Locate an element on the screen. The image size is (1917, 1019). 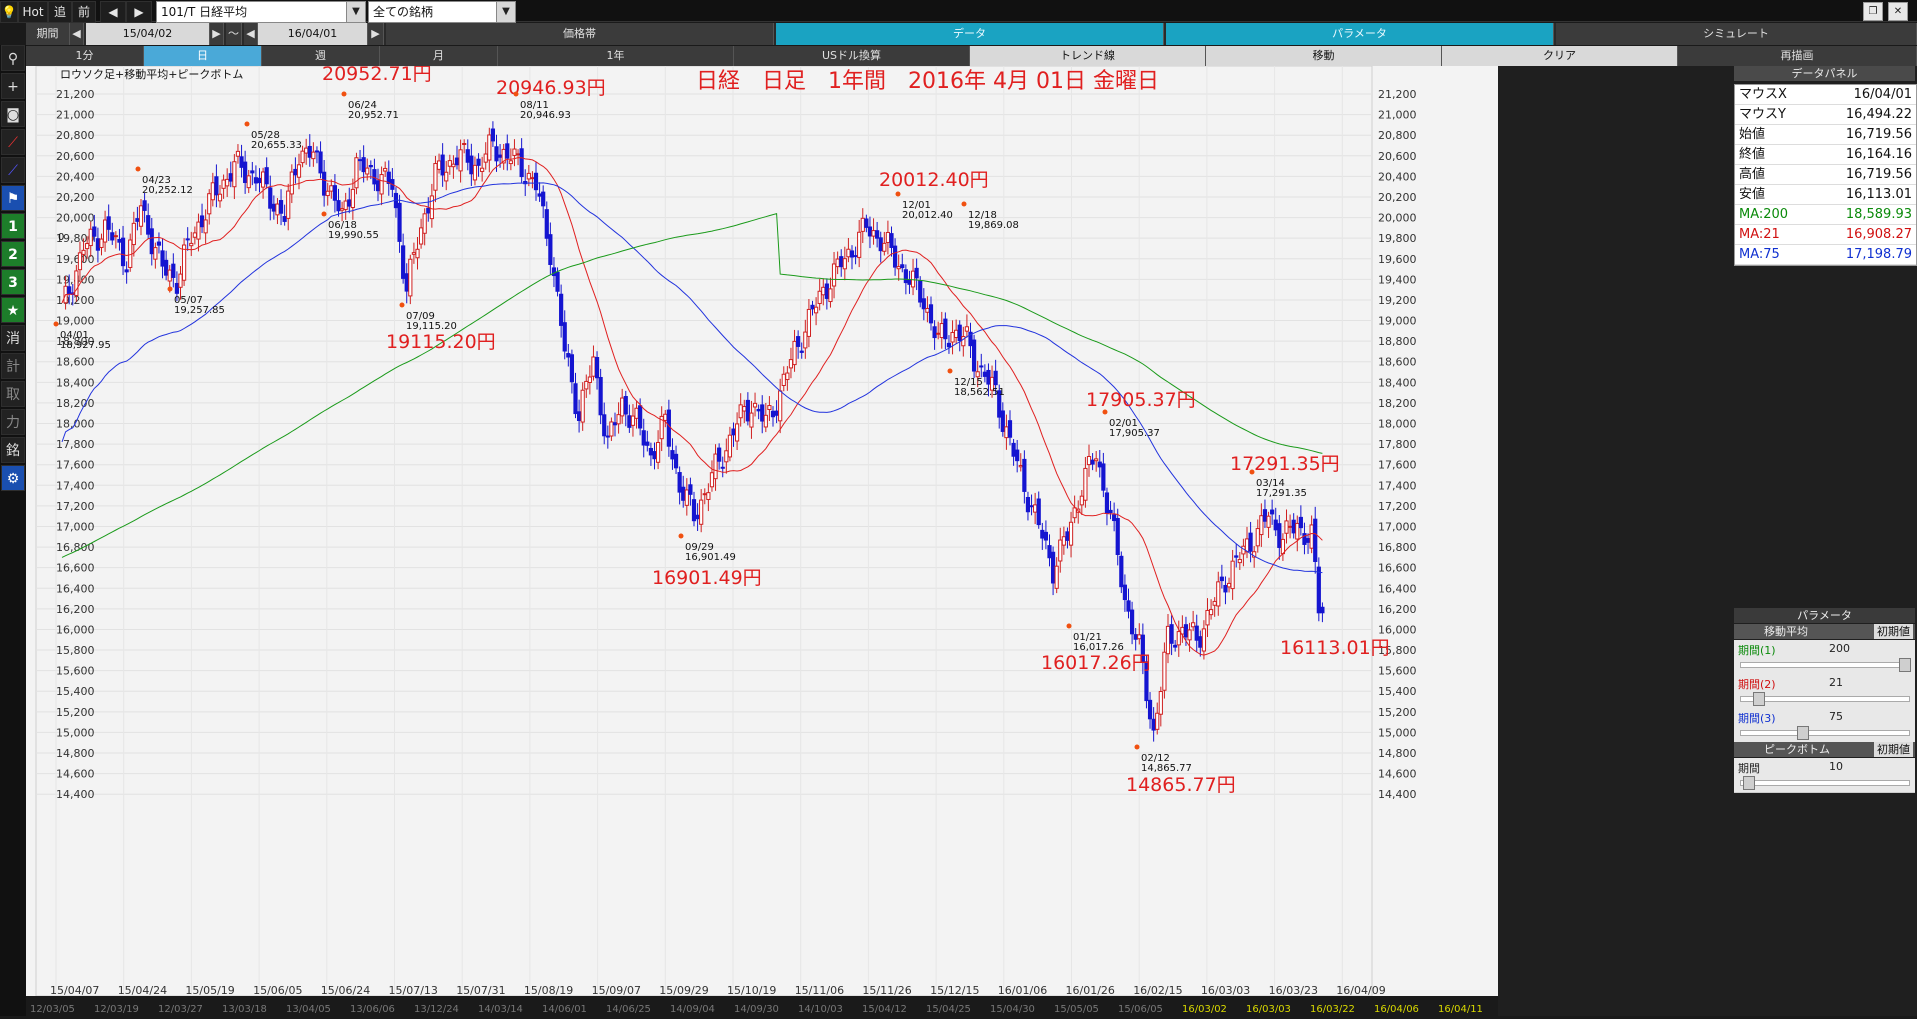
star-icon: ★ is located at coordinates (13, 310).